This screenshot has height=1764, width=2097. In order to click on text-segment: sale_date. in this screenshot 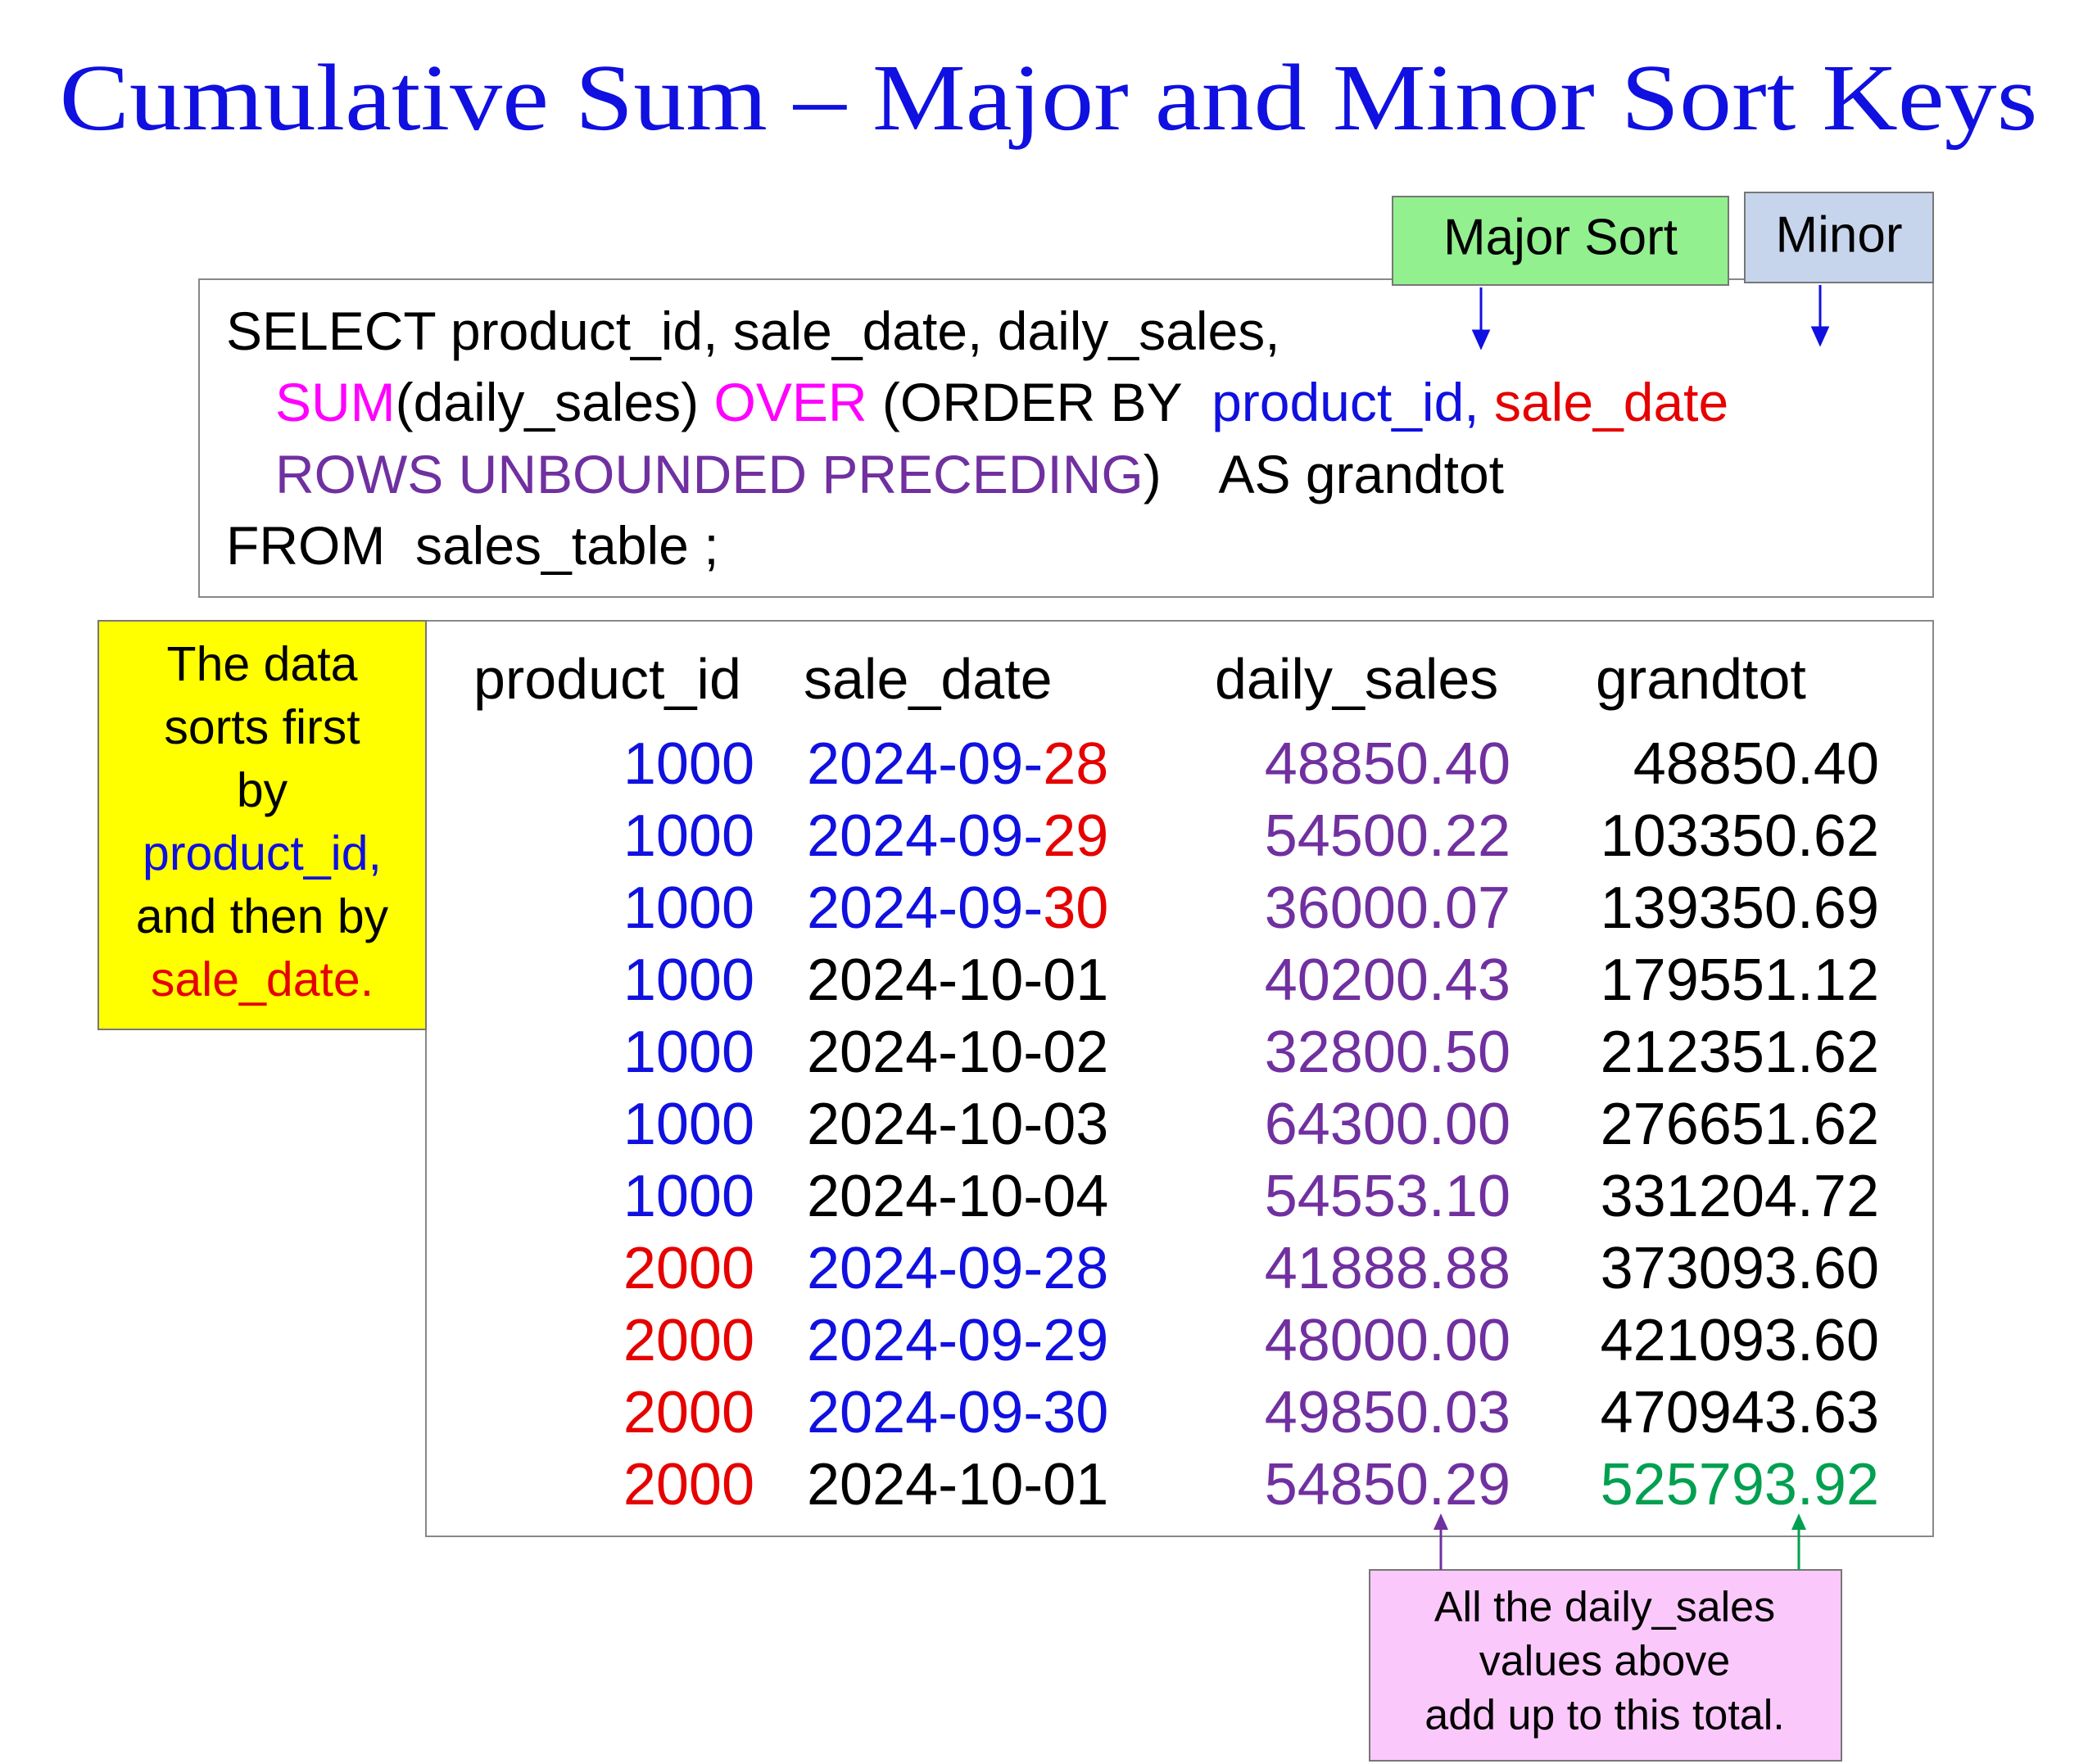, I will do `click(262, 979)`.